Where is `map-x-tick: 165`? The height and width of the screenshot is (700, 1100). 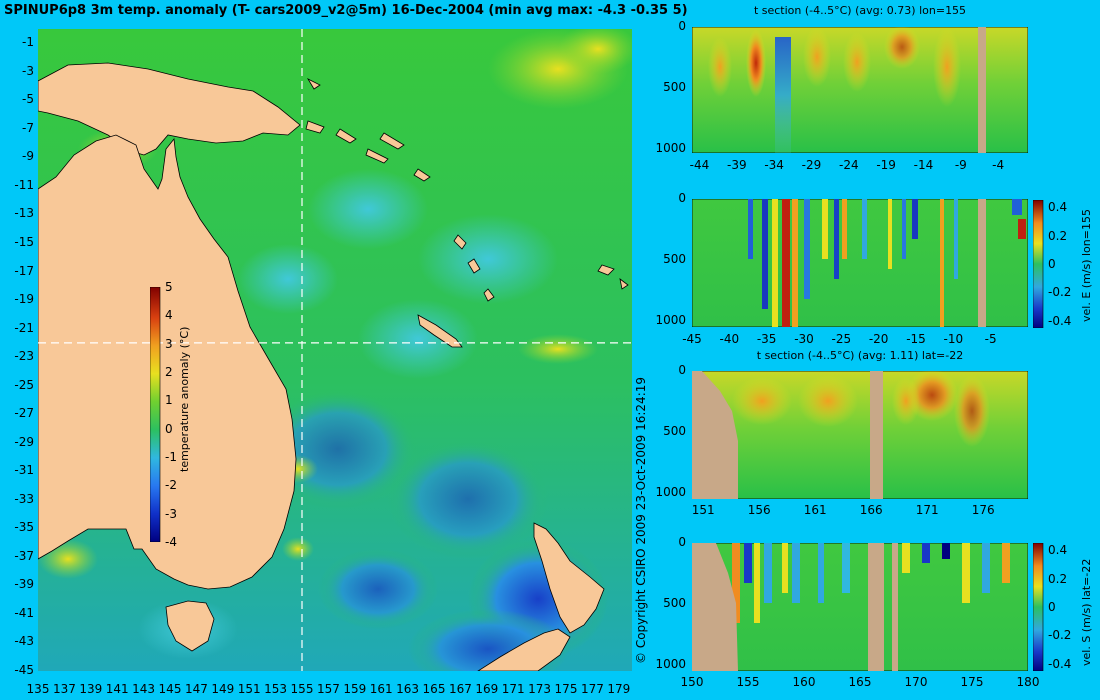 map-x-tick: 165 is located at coordinates (434, 689).